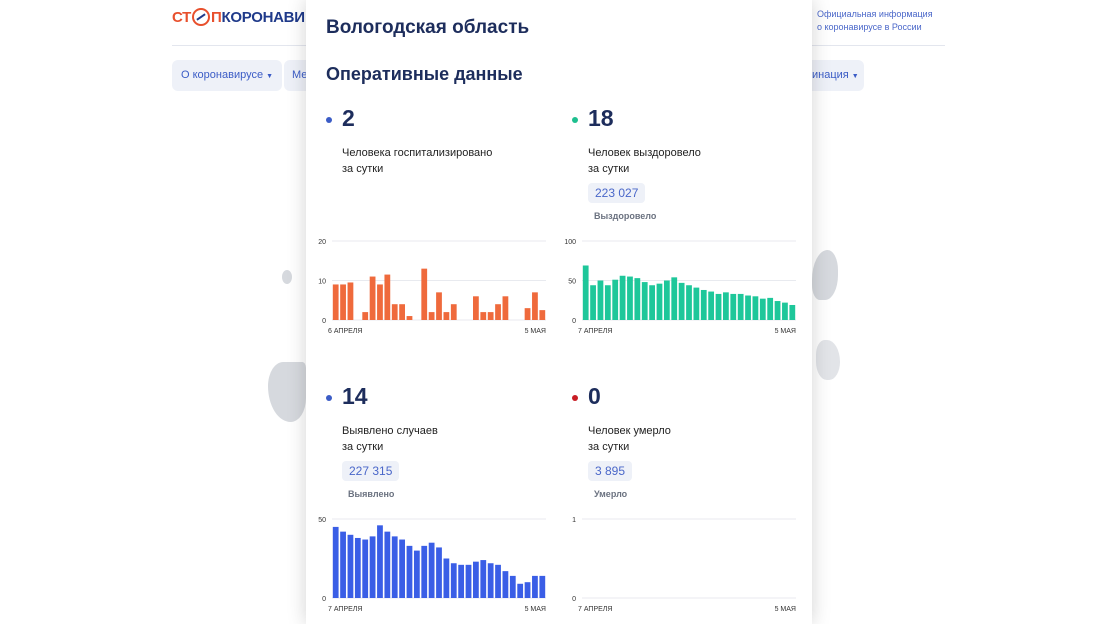  I want to click on nav-about-virus-label: О коронавирусе, so click(222, 75).